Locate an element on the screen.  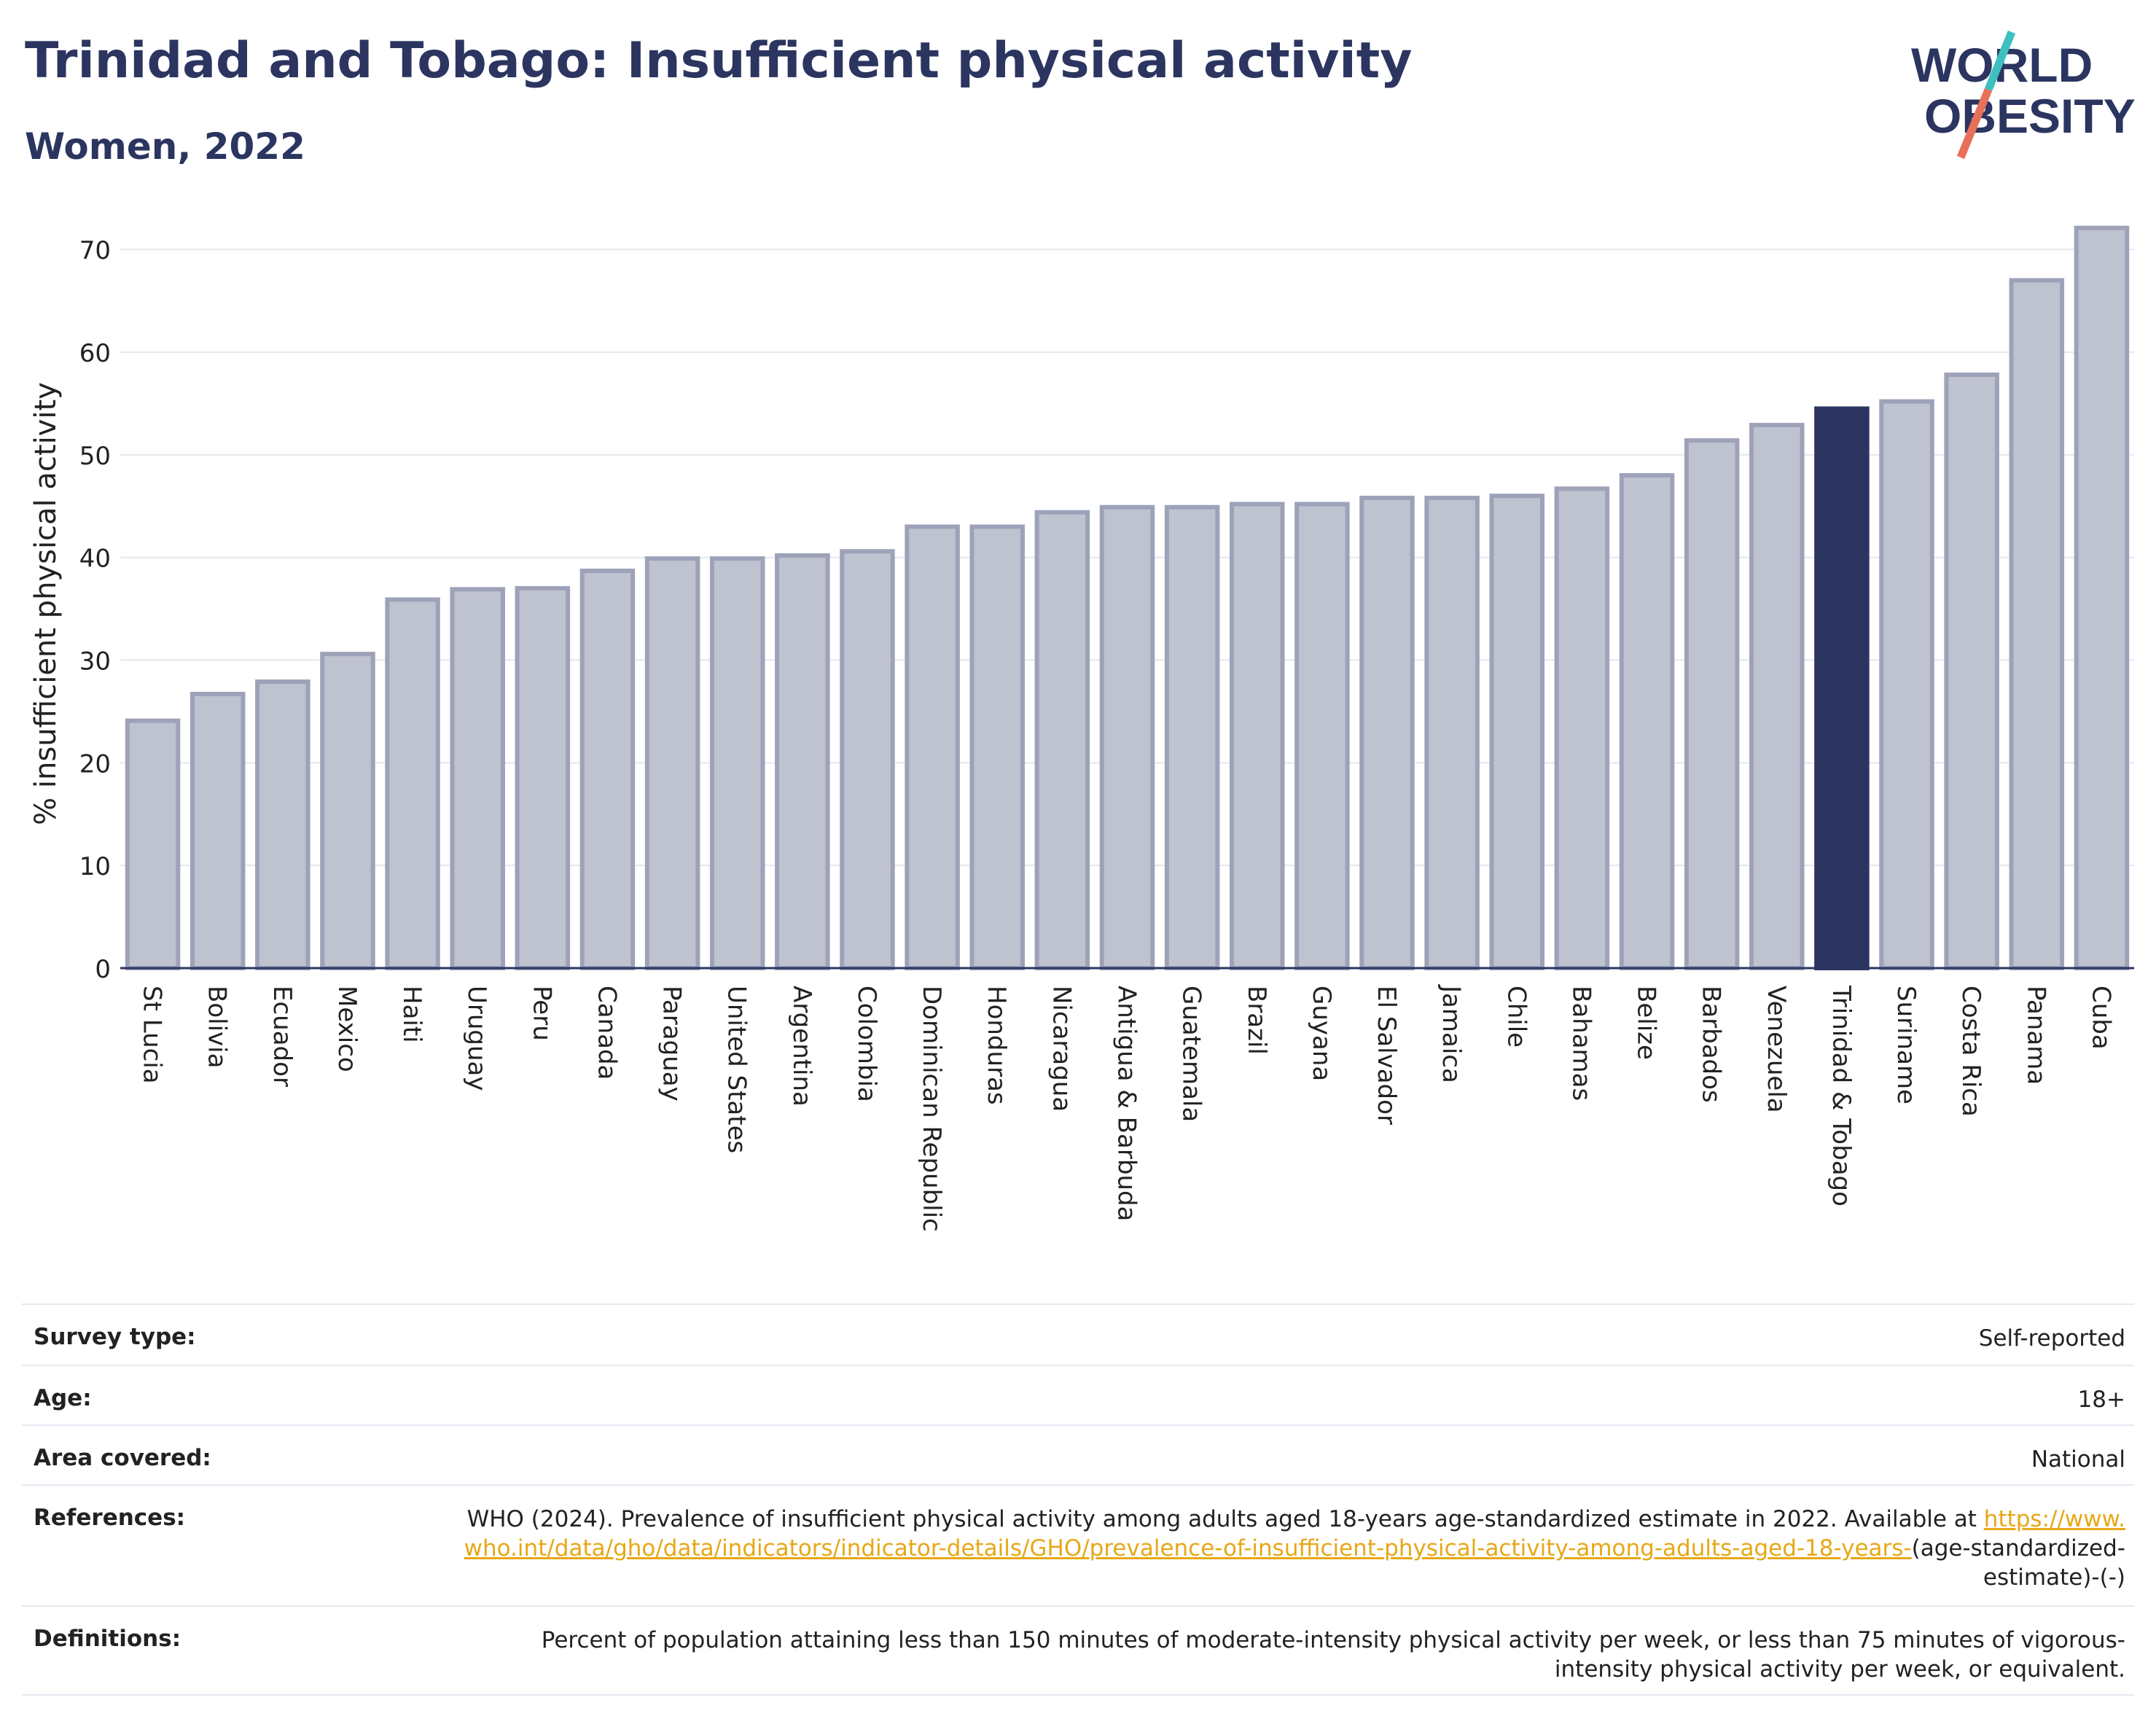
x-tick-label: Canada is located at coordinates (606, 1033).